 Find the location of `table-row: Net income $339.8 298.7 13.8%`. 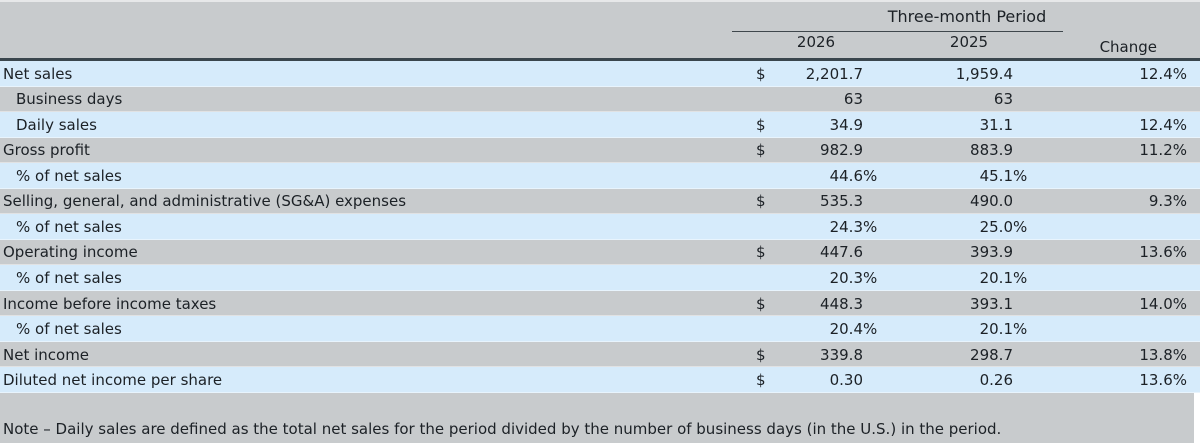

table-row: Net income $339.8 298.7 13.8% is located at coordinates (600, 354).